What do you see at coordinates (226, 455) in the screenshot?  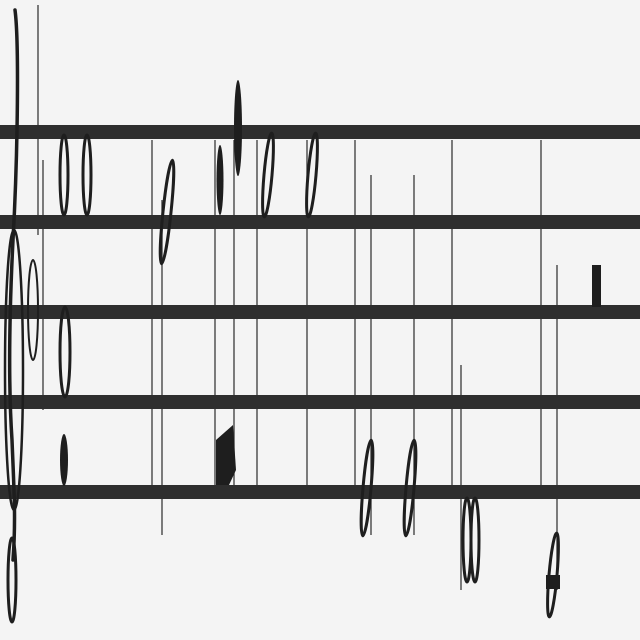 I see `quarter-note-slanted` at bounding box center [226, 455].